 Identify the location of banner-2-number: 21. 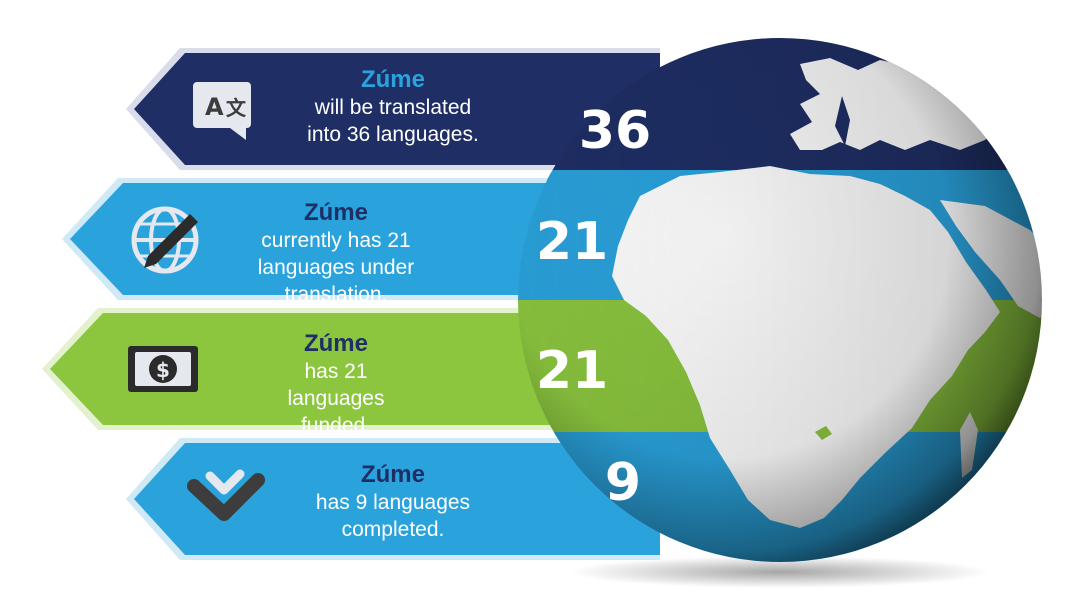
(572, 242).